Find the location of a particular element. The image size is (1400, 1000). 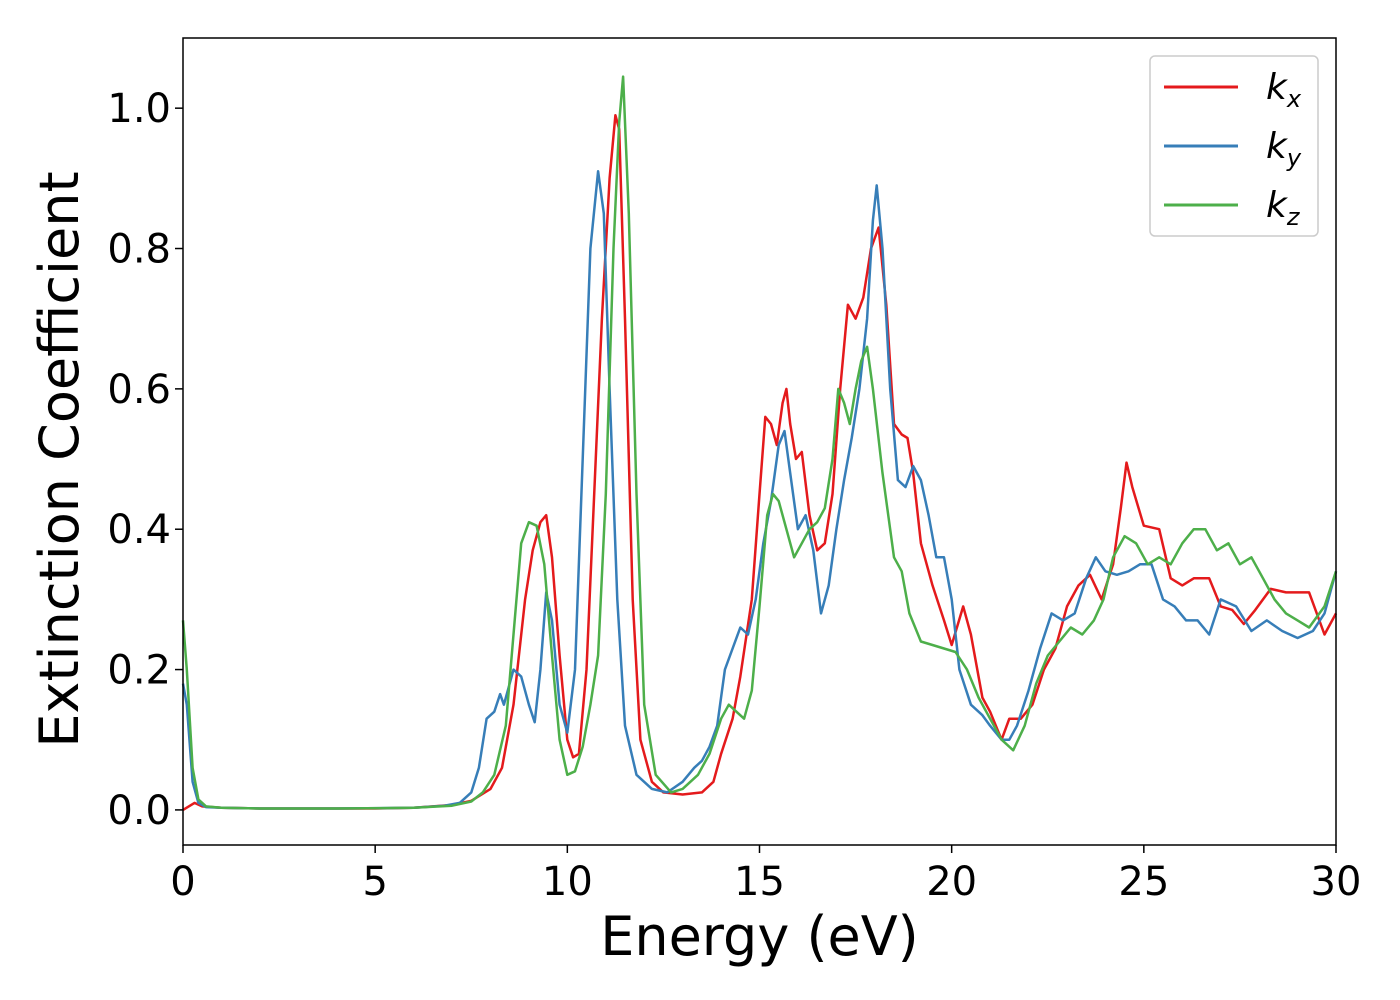

y-tick-label: 0.0 is located at coordinates (139, 811).